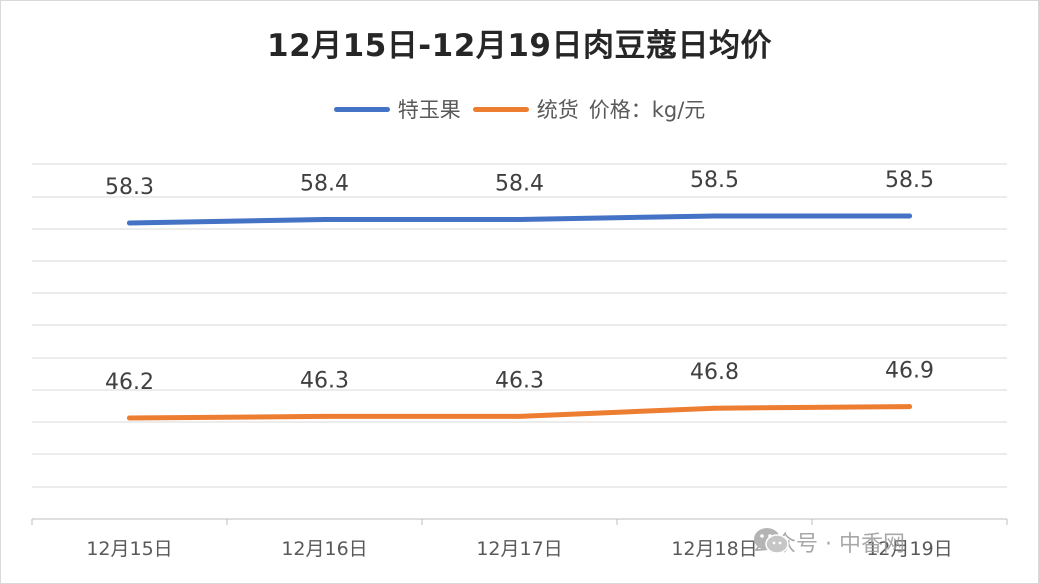 Image resolution: width=1039 pixels, height=584 pixels. Describe the element at coordinates (647, 110) in the screenshot. I see `unit-note: 价格：kg/元` at that location.